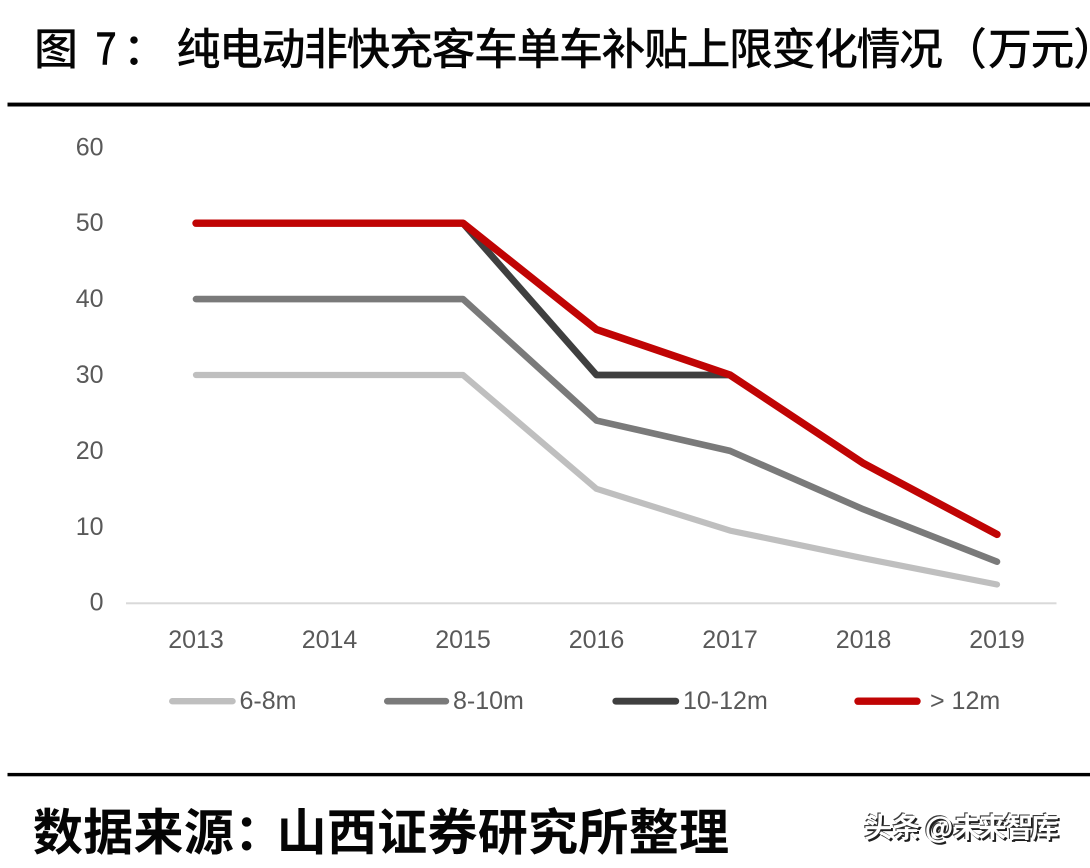  I want to click on svg-text: 2014, so click(330, 640).